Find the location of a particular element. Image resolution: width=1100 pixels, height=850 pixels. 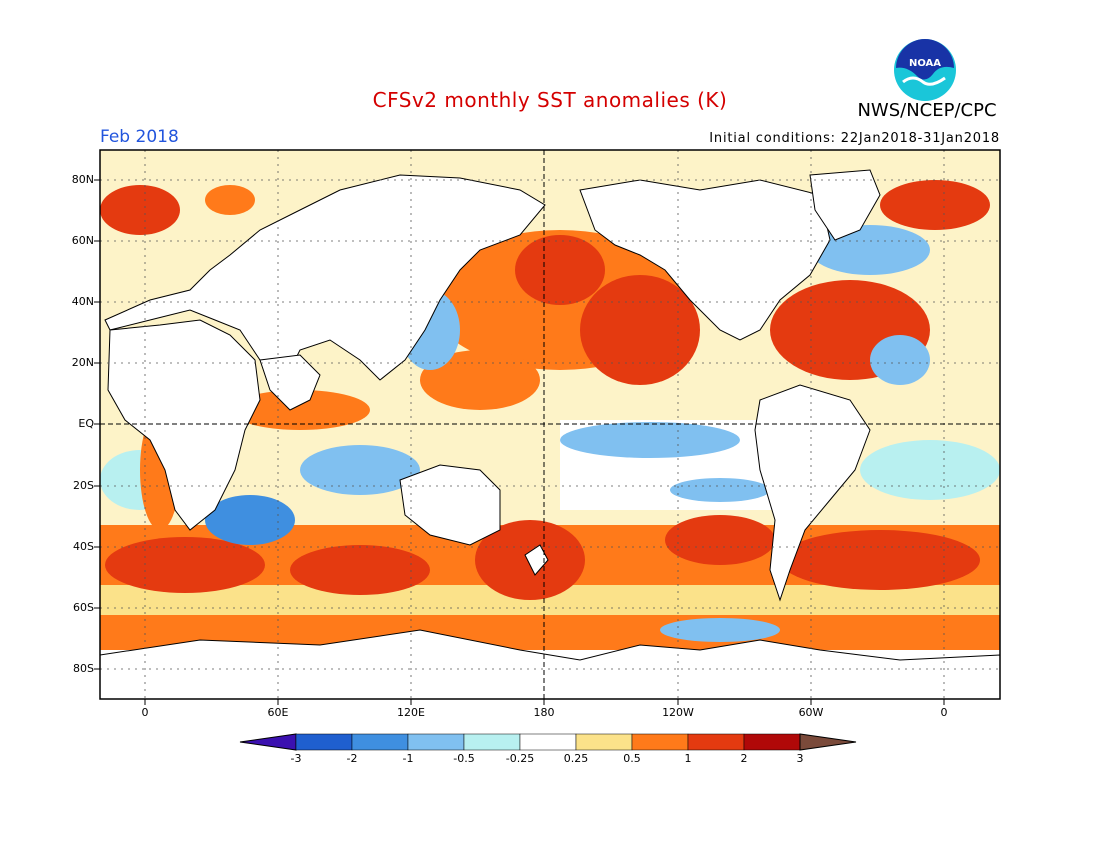

lon-label-120w: 120W is located at coordinates (678, 712).